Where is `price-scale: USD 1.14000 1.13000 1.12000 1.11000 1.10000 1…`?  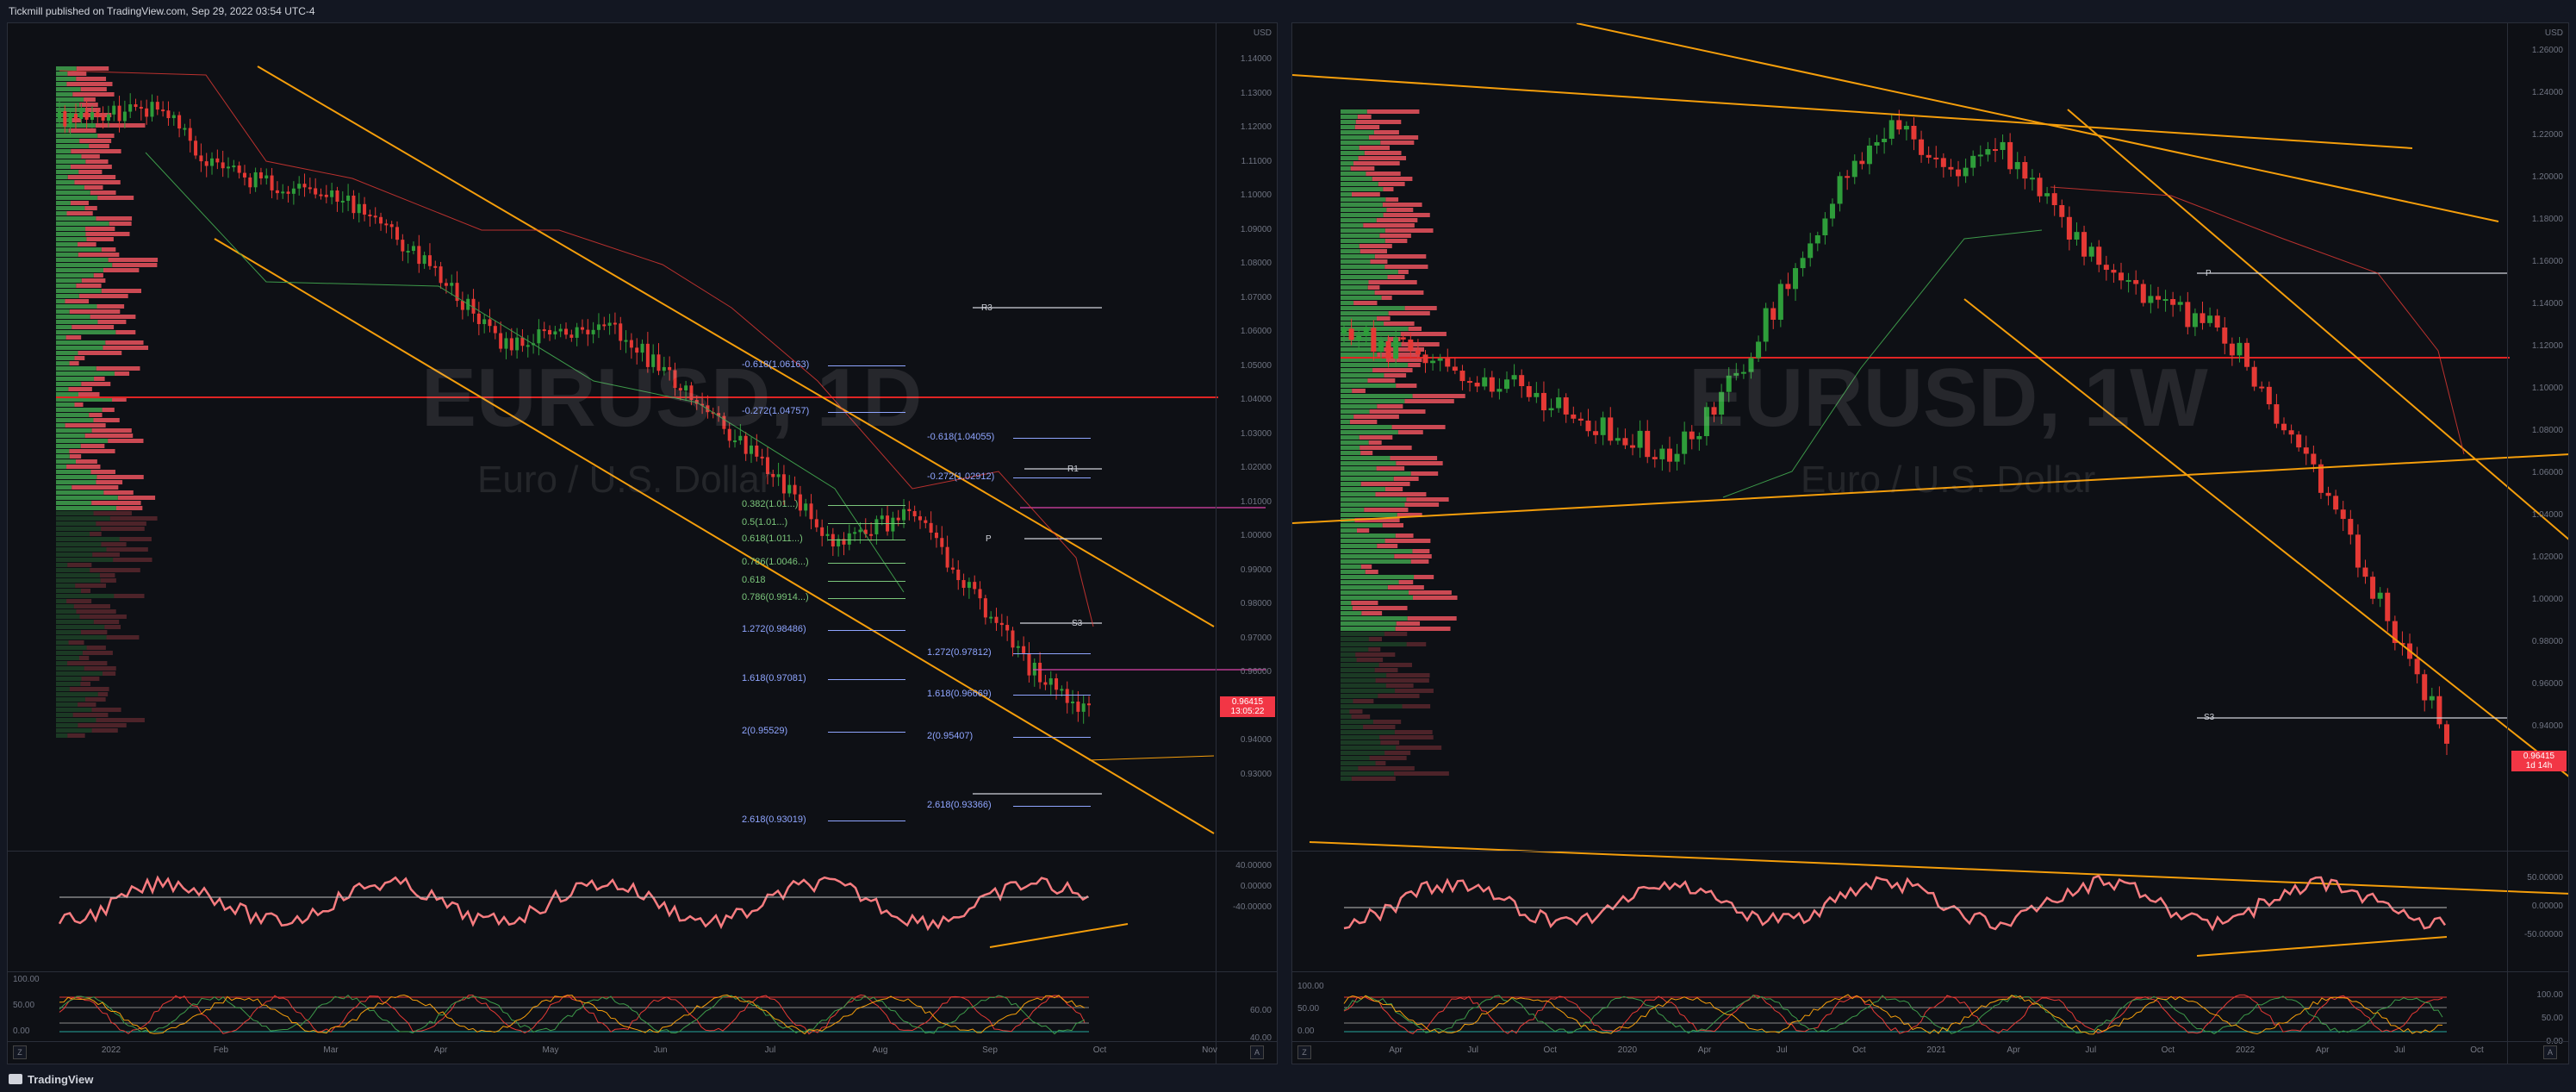
price-scale: USD 1.14000 1.13000 1.12000 1.11000 1.10000 1… is located at coordinates (1247, 543).